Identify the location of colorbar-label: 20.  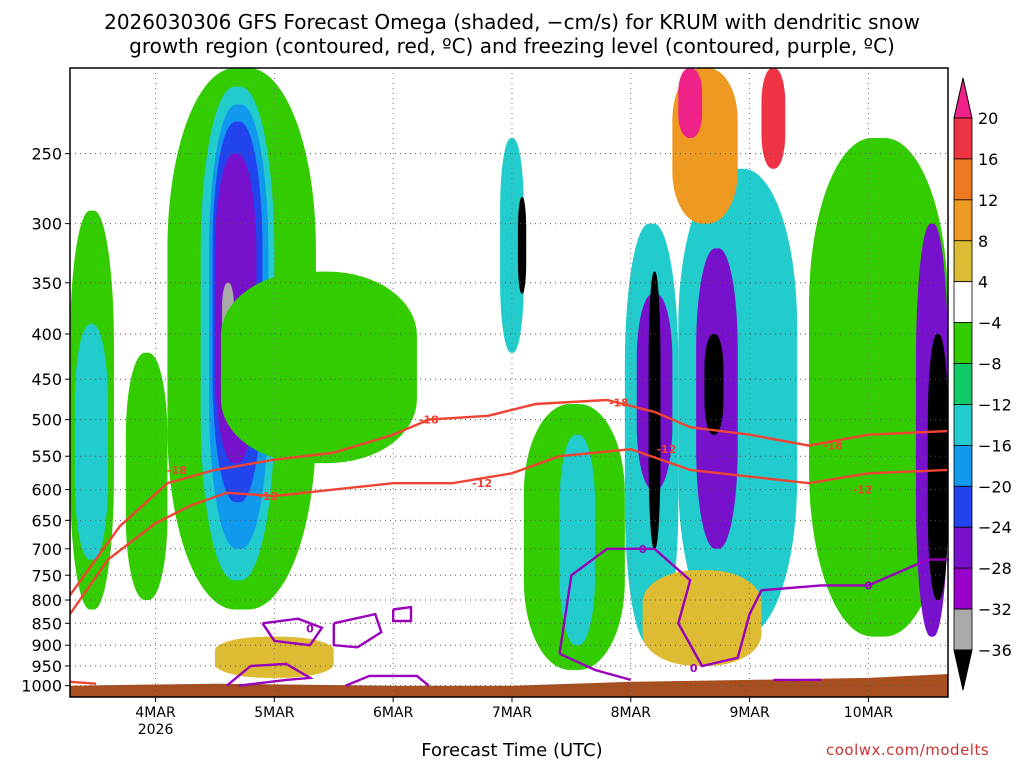
(988, 118).